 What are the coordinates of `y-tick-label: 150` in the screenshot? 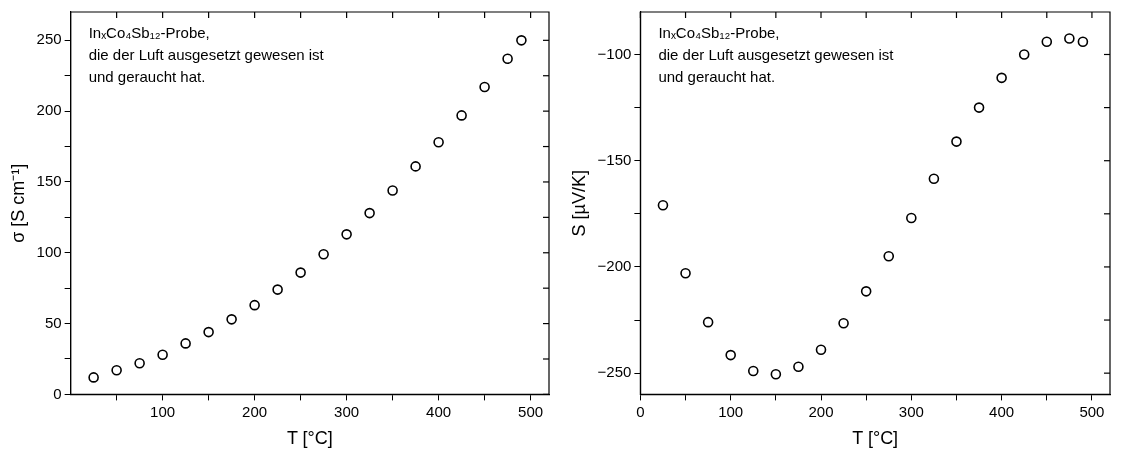 It's located at (49, 181).